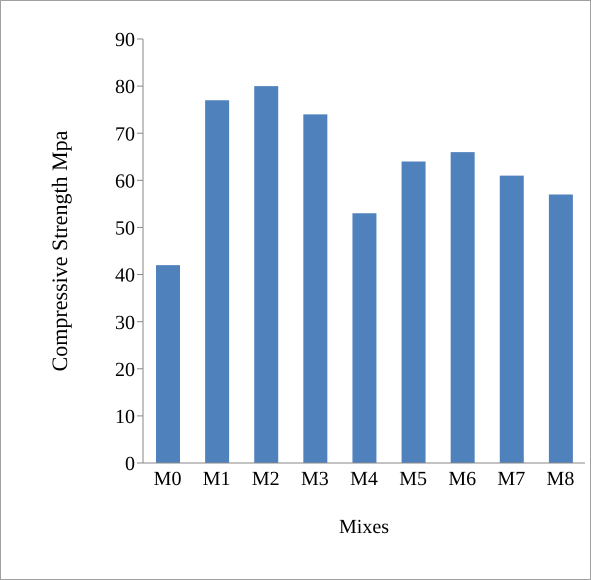 Image resolution: width=591 pixels, height=580 pixels. What do you see at coordinates (125, 323) in the screenshot?
I see `y-tick-label: 30` at bounding box center [125, 323].